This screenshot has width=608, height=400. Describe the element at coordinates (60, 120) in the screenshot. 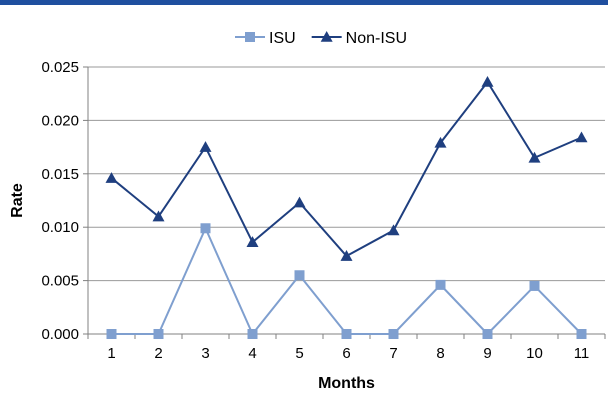

I see `y-tick-label: 0.020` at that location.